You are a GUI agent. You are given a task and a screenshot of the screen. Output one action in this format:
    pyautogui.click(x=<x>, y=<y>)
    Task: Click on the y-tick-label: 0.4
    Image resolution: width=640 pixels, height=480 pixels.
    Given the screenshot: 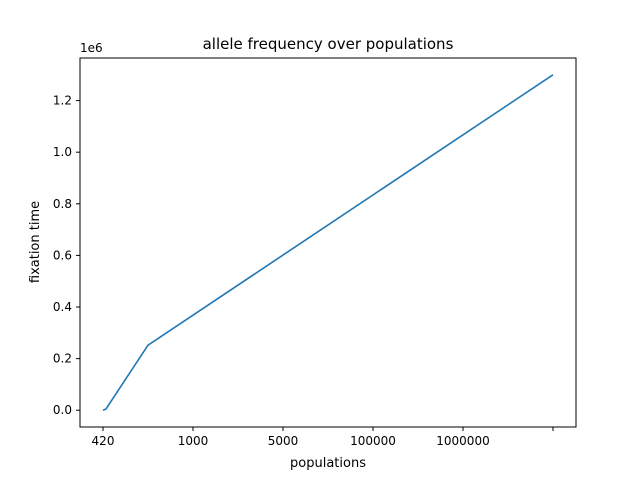 What is the action you would take?
    pyautogui.click(x=62, y=307)
    